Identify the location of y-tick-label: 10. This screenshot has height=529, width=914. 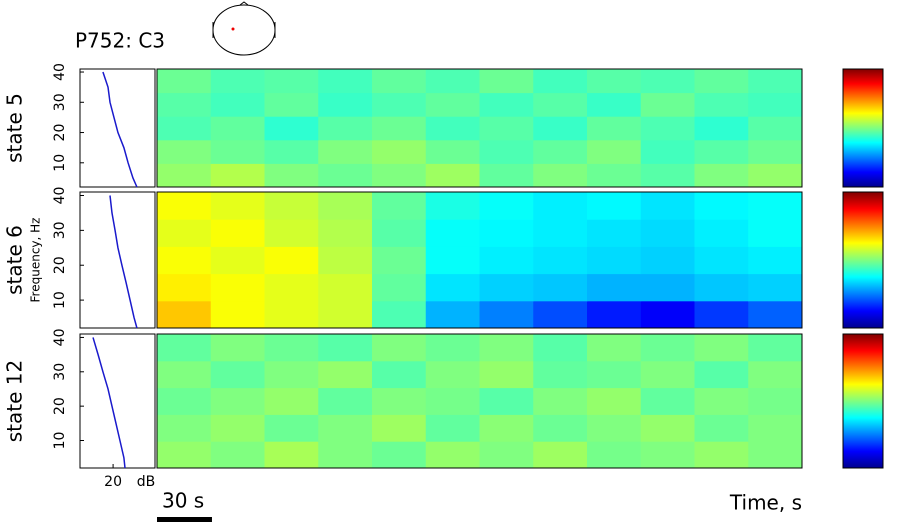
(60, 163).